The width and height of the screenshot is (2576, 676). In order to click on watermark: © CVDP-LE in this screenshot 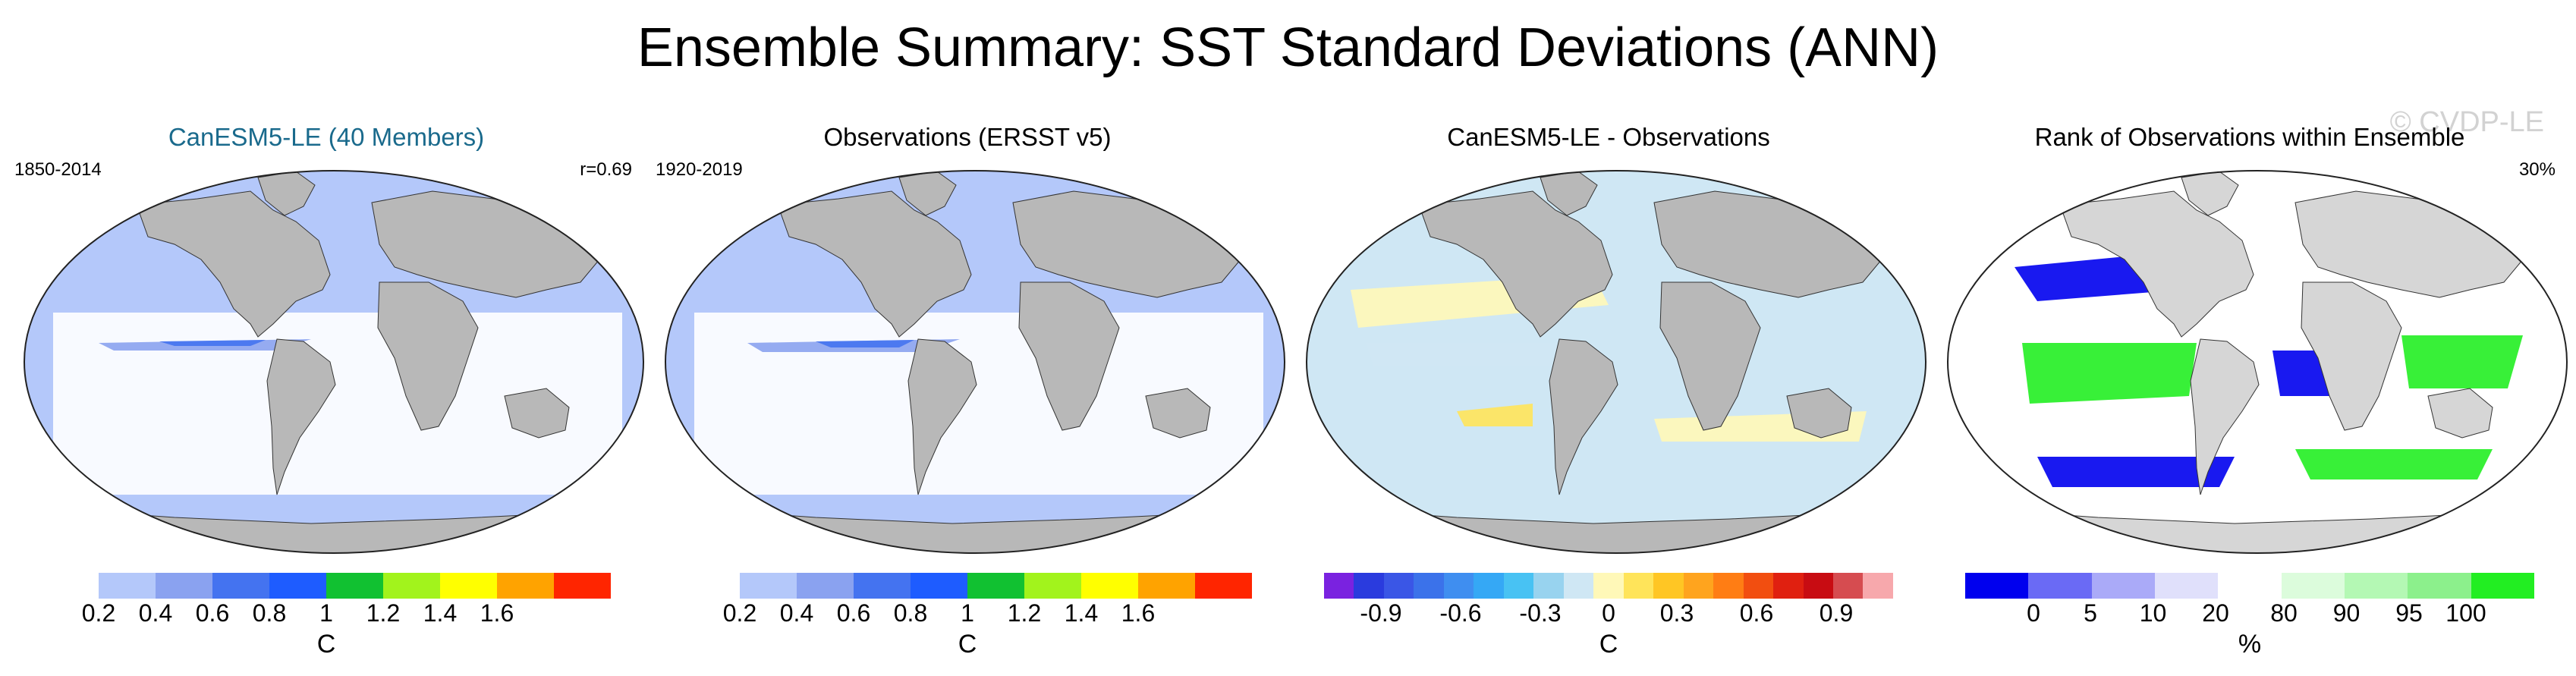, I will do `click(2466, 122)`.